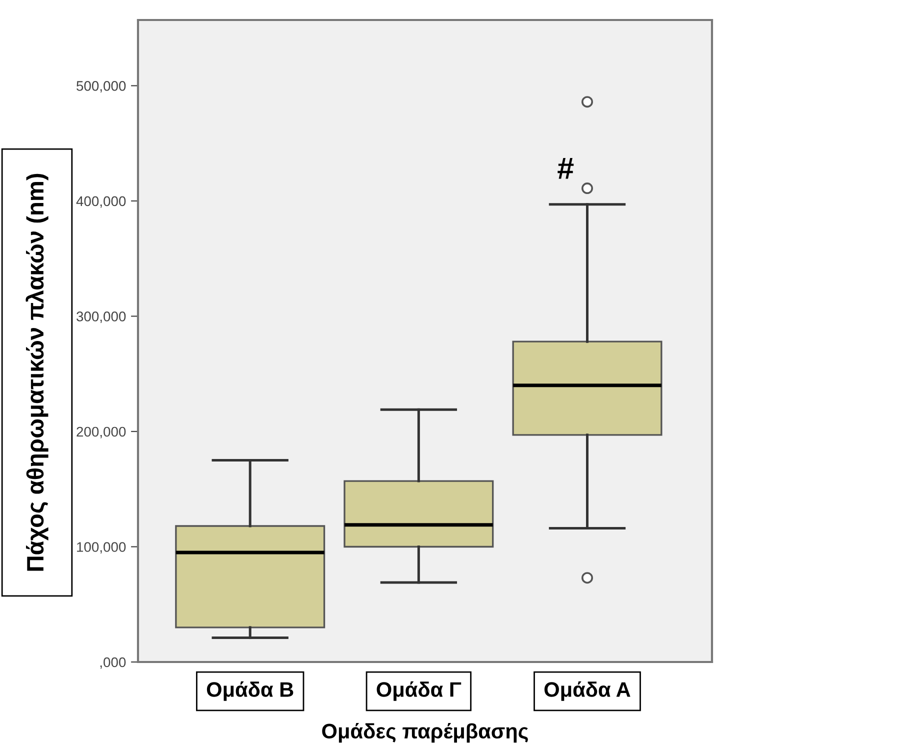 This screenshot has width=919, height=745. Describe the element at coordinates (101, 548) in the screenshot. I see `y-tick-label: 100,000` at that location.